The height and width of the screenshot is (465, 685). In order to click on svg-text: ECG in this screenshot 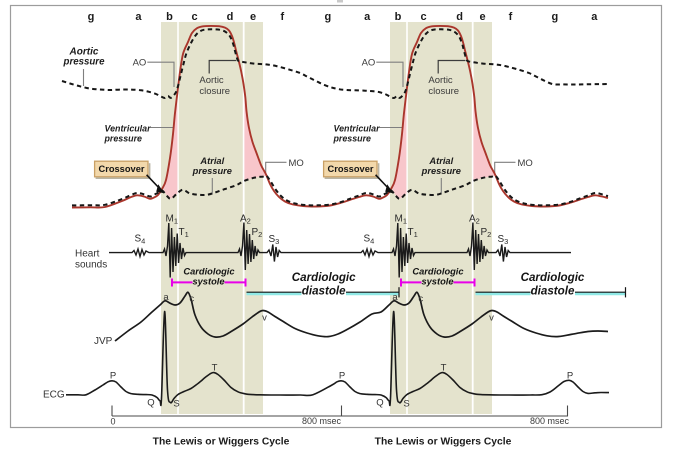, I will do `click(54, 395)`.